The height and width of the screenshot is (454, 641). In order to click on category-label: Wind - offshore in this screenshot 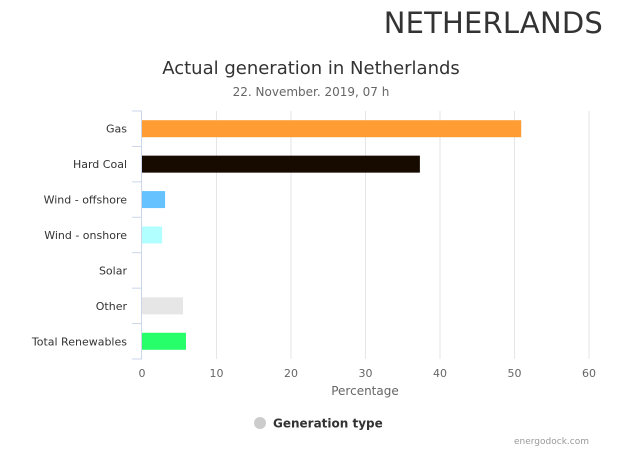, I will do `click(86, 200)`.